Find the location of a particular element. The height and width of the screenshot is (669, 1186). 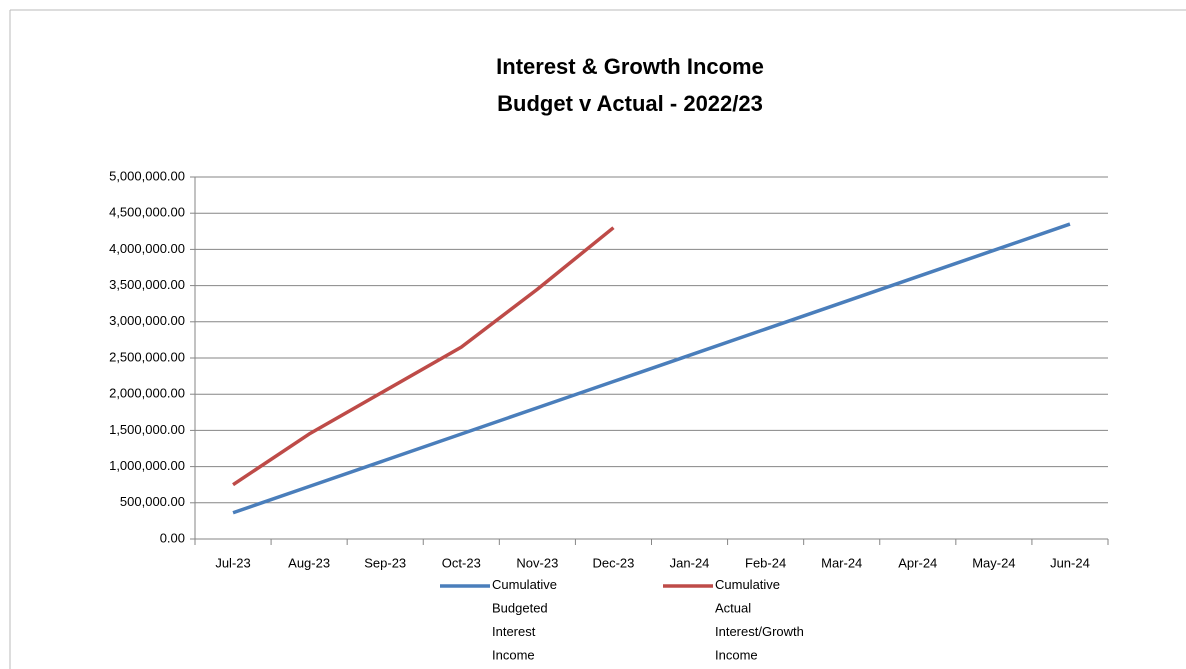

y-tick-label: 500,000.00 is located at coordinates (152, 501).